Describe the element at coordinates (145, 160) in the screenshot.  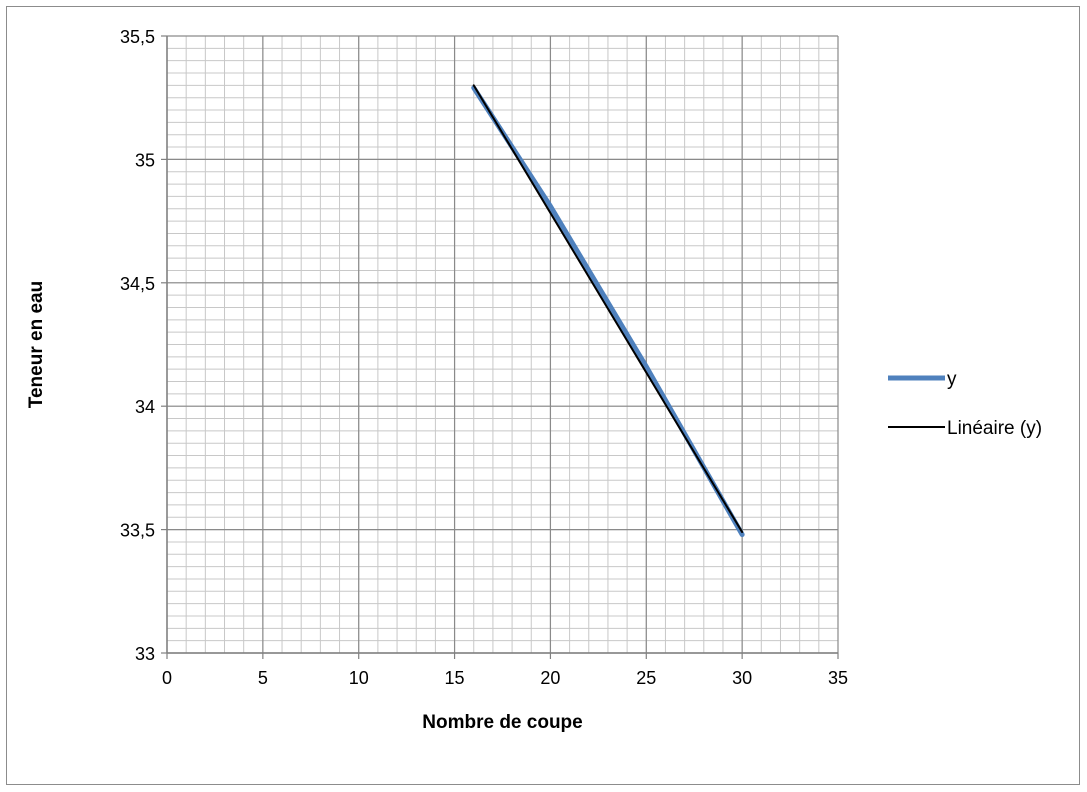
I see `y-tick-label: 35` at that location.